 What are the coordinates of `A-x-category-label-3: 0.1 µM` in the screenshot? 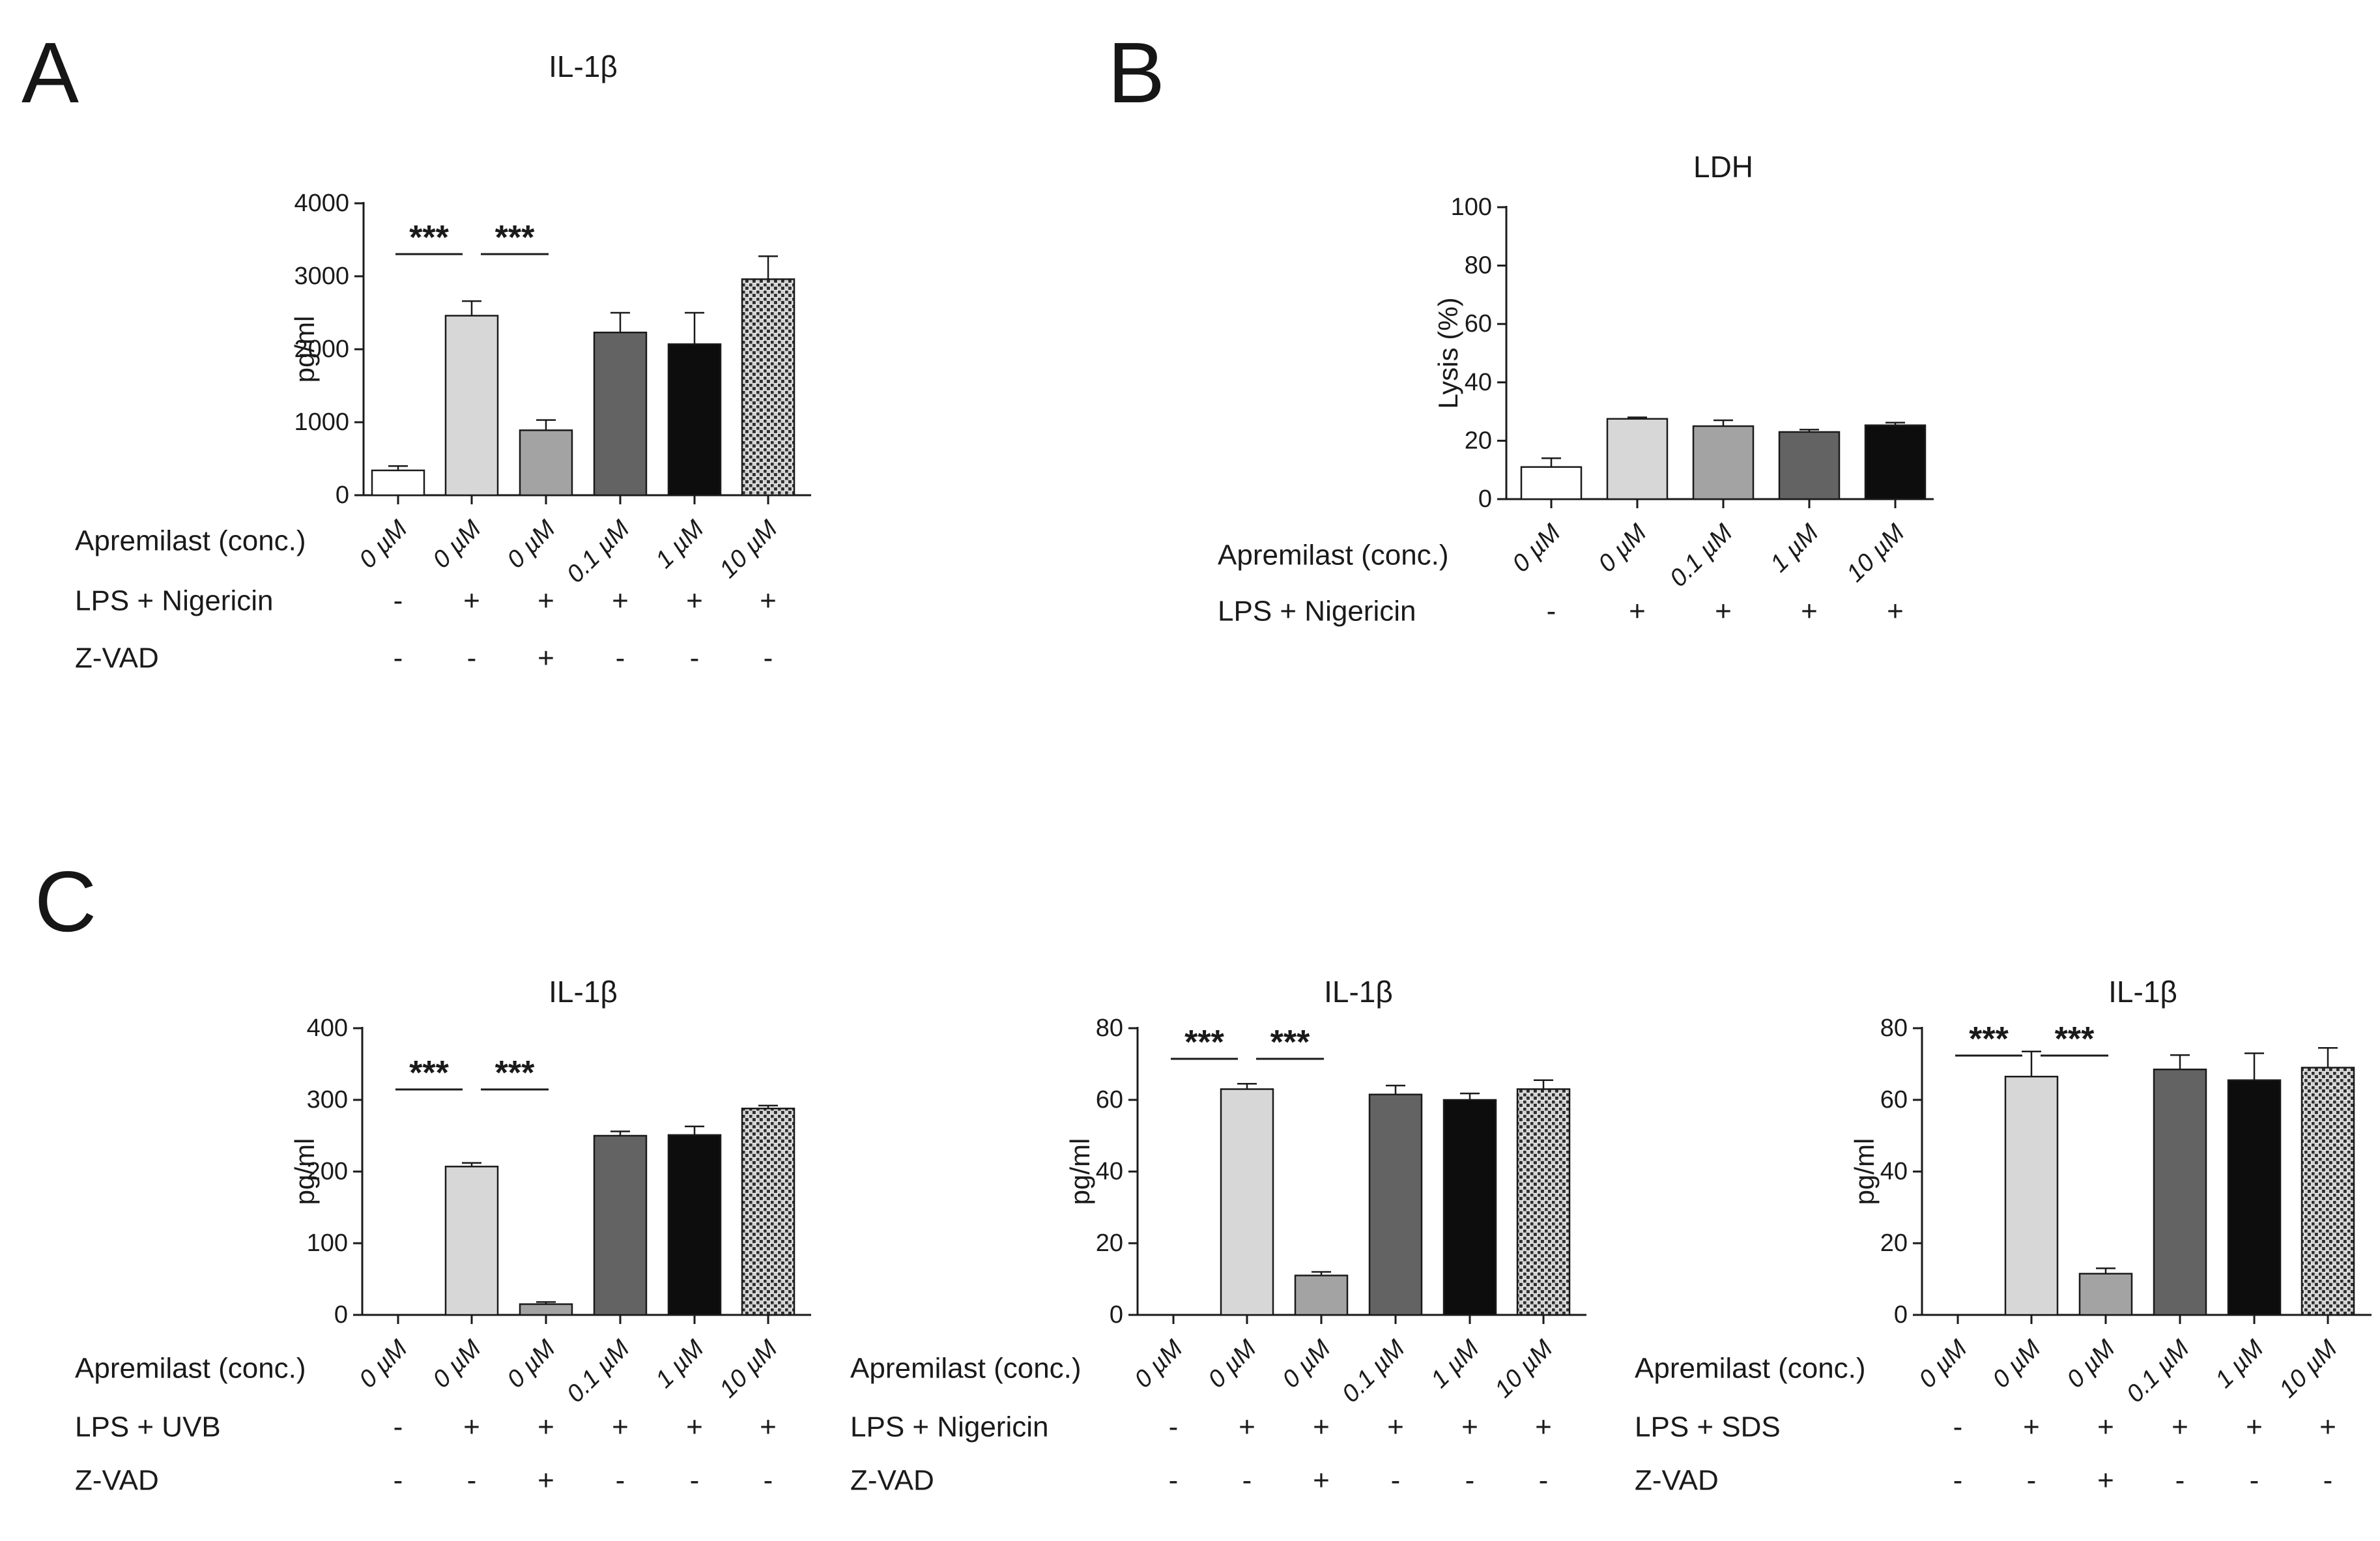 It's located at (598, 551).